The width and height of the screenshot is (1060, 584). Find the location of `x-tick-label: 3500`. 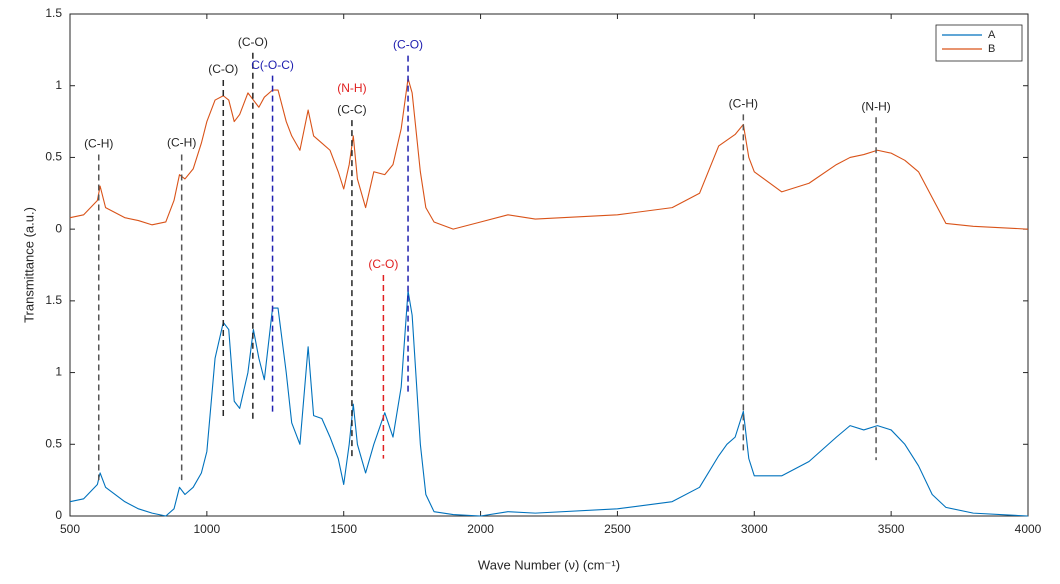

x-tick-label: 3500 is located at coordinates (891, 529).